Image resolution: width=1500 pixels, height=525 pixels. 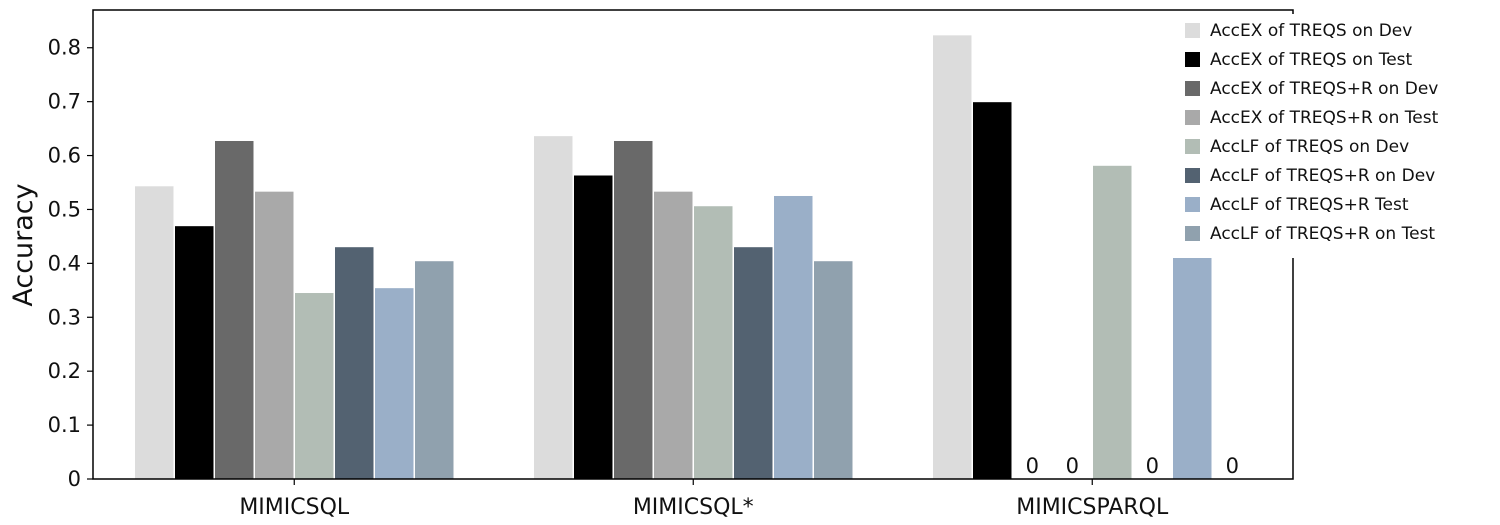 What do you see at coordinates (1092, 507) in the screenshot?
I see `x-category-label: MIMICSPARQL` at bounding box center [1092, 507].